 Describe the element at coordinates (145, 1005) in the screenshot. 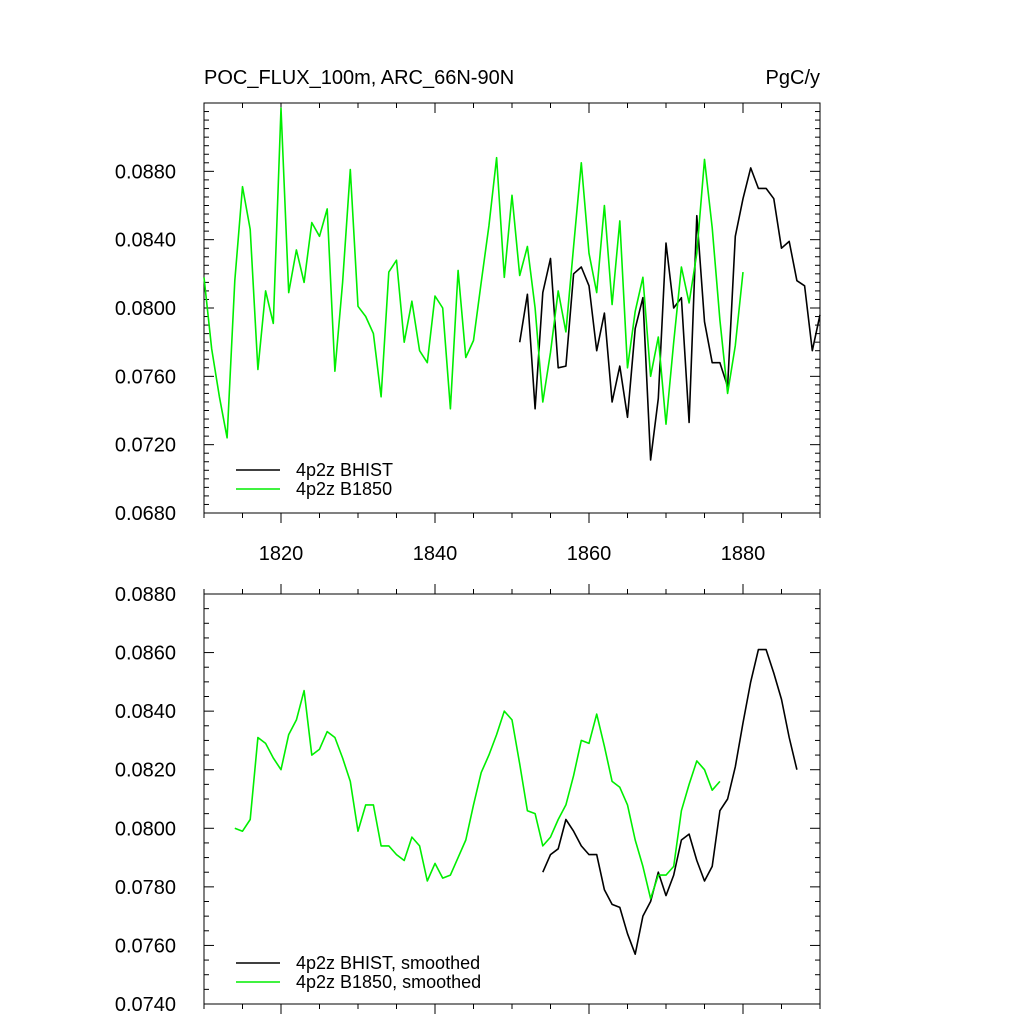

I see `y-tick-label: 0.0740` at that location.